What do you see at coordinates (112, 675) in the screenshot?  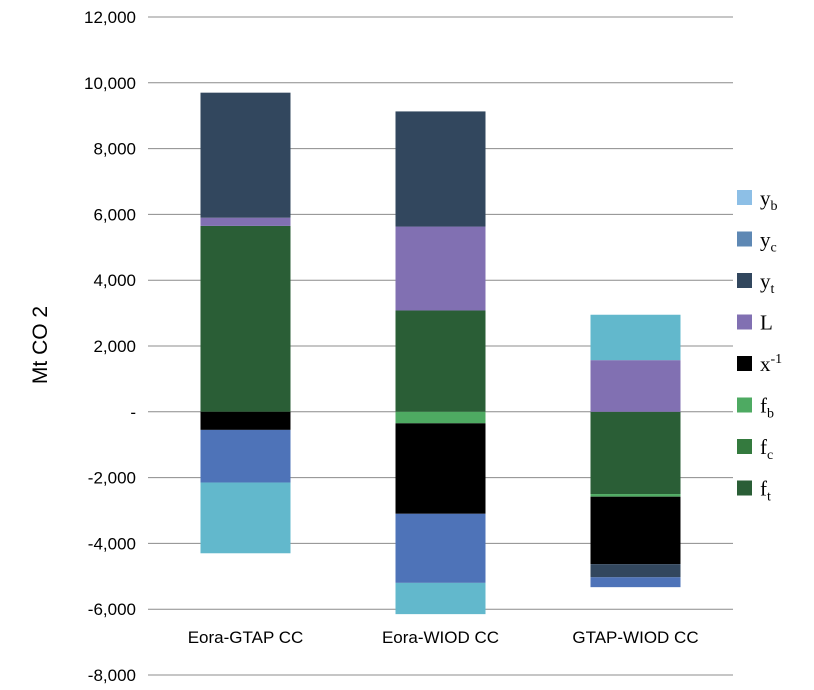 I see `y-tick-label: -8,000` at bounding box center [112, 675].